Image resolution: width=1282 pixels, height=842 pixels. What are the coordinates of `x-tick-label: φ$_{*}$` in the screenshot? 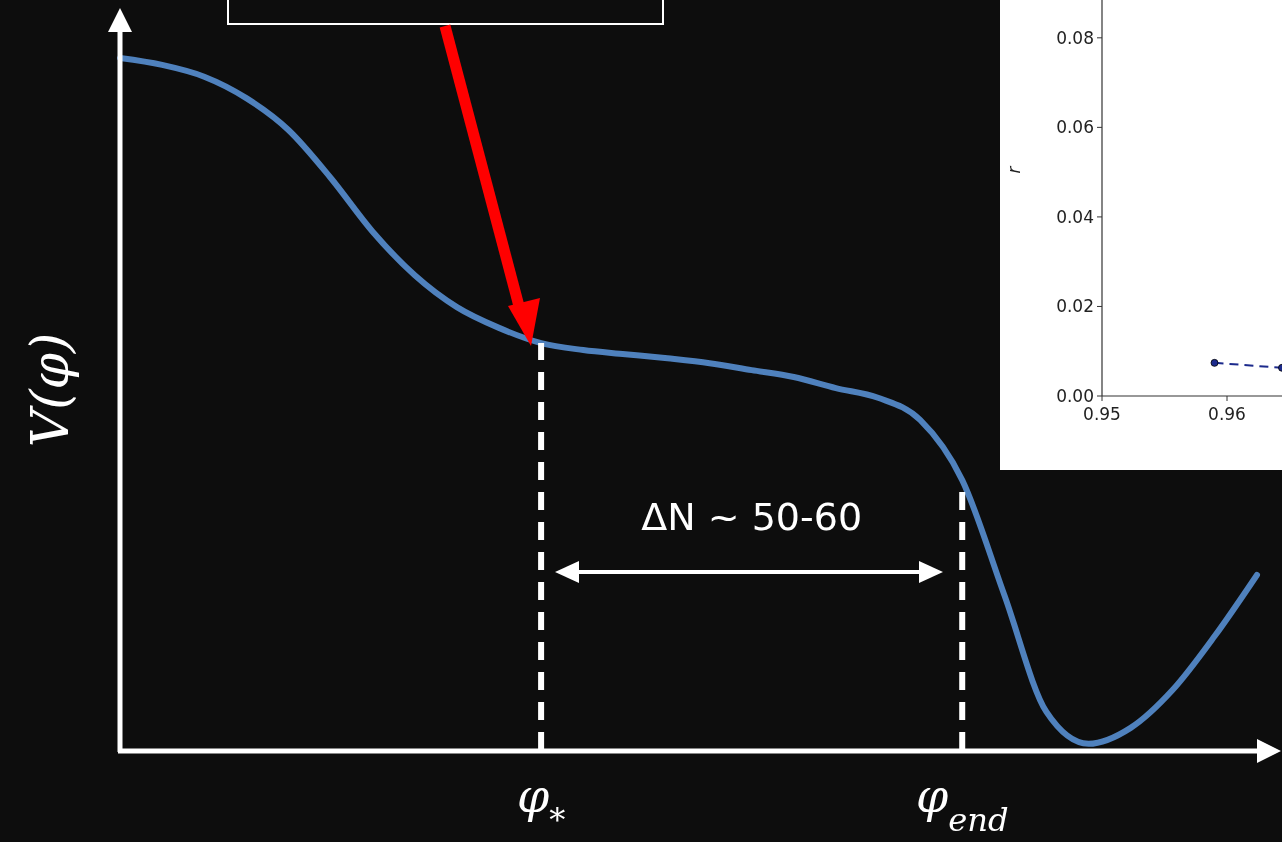 It's located at (541, 804).